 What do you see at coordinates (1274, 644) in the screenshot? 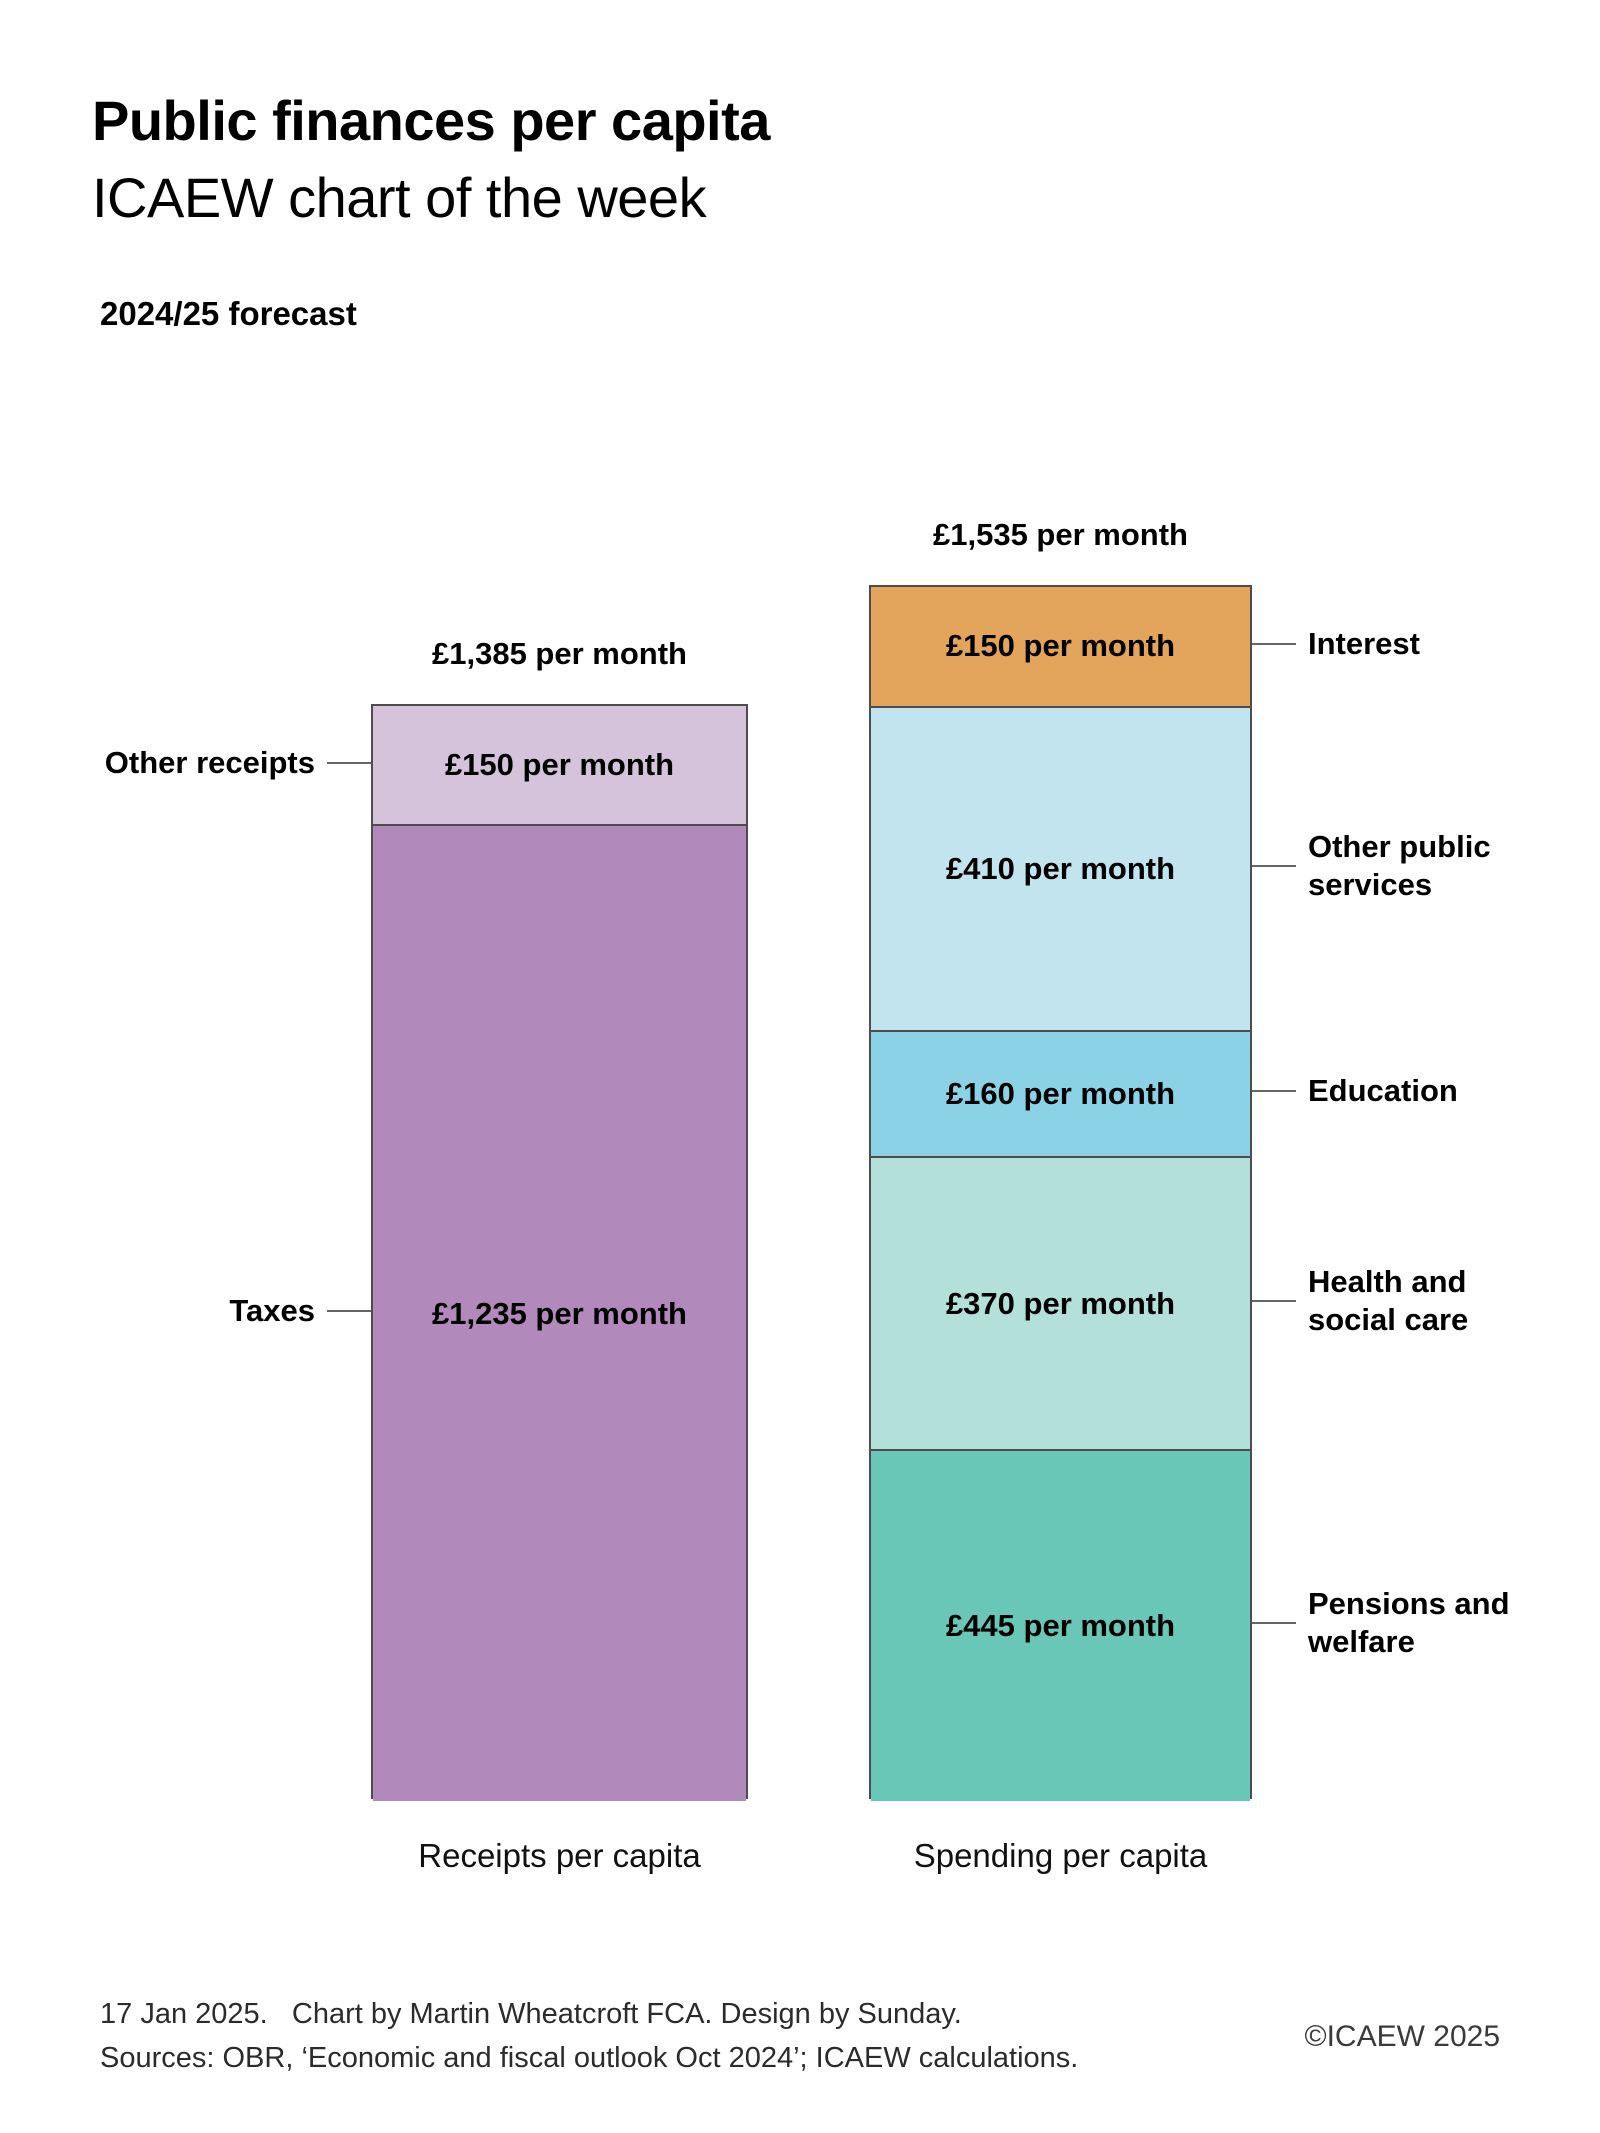
I see `leader-line-interest` at bounding box center [1274, 644].